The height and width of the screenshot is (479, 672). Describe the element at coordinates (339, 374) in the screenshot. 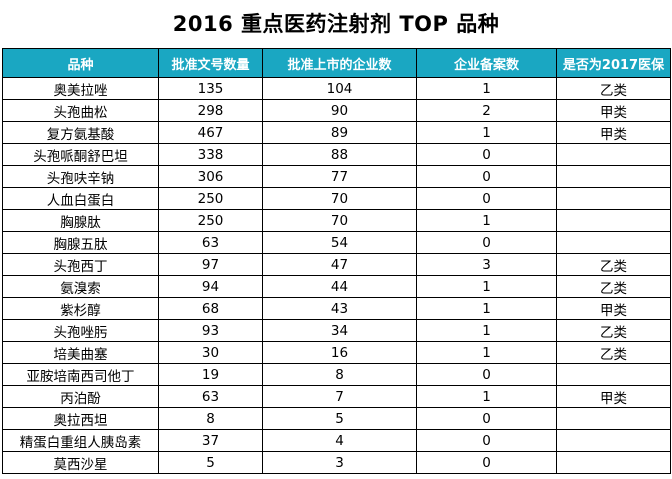

I see `cell-company-count: 8` at that location.